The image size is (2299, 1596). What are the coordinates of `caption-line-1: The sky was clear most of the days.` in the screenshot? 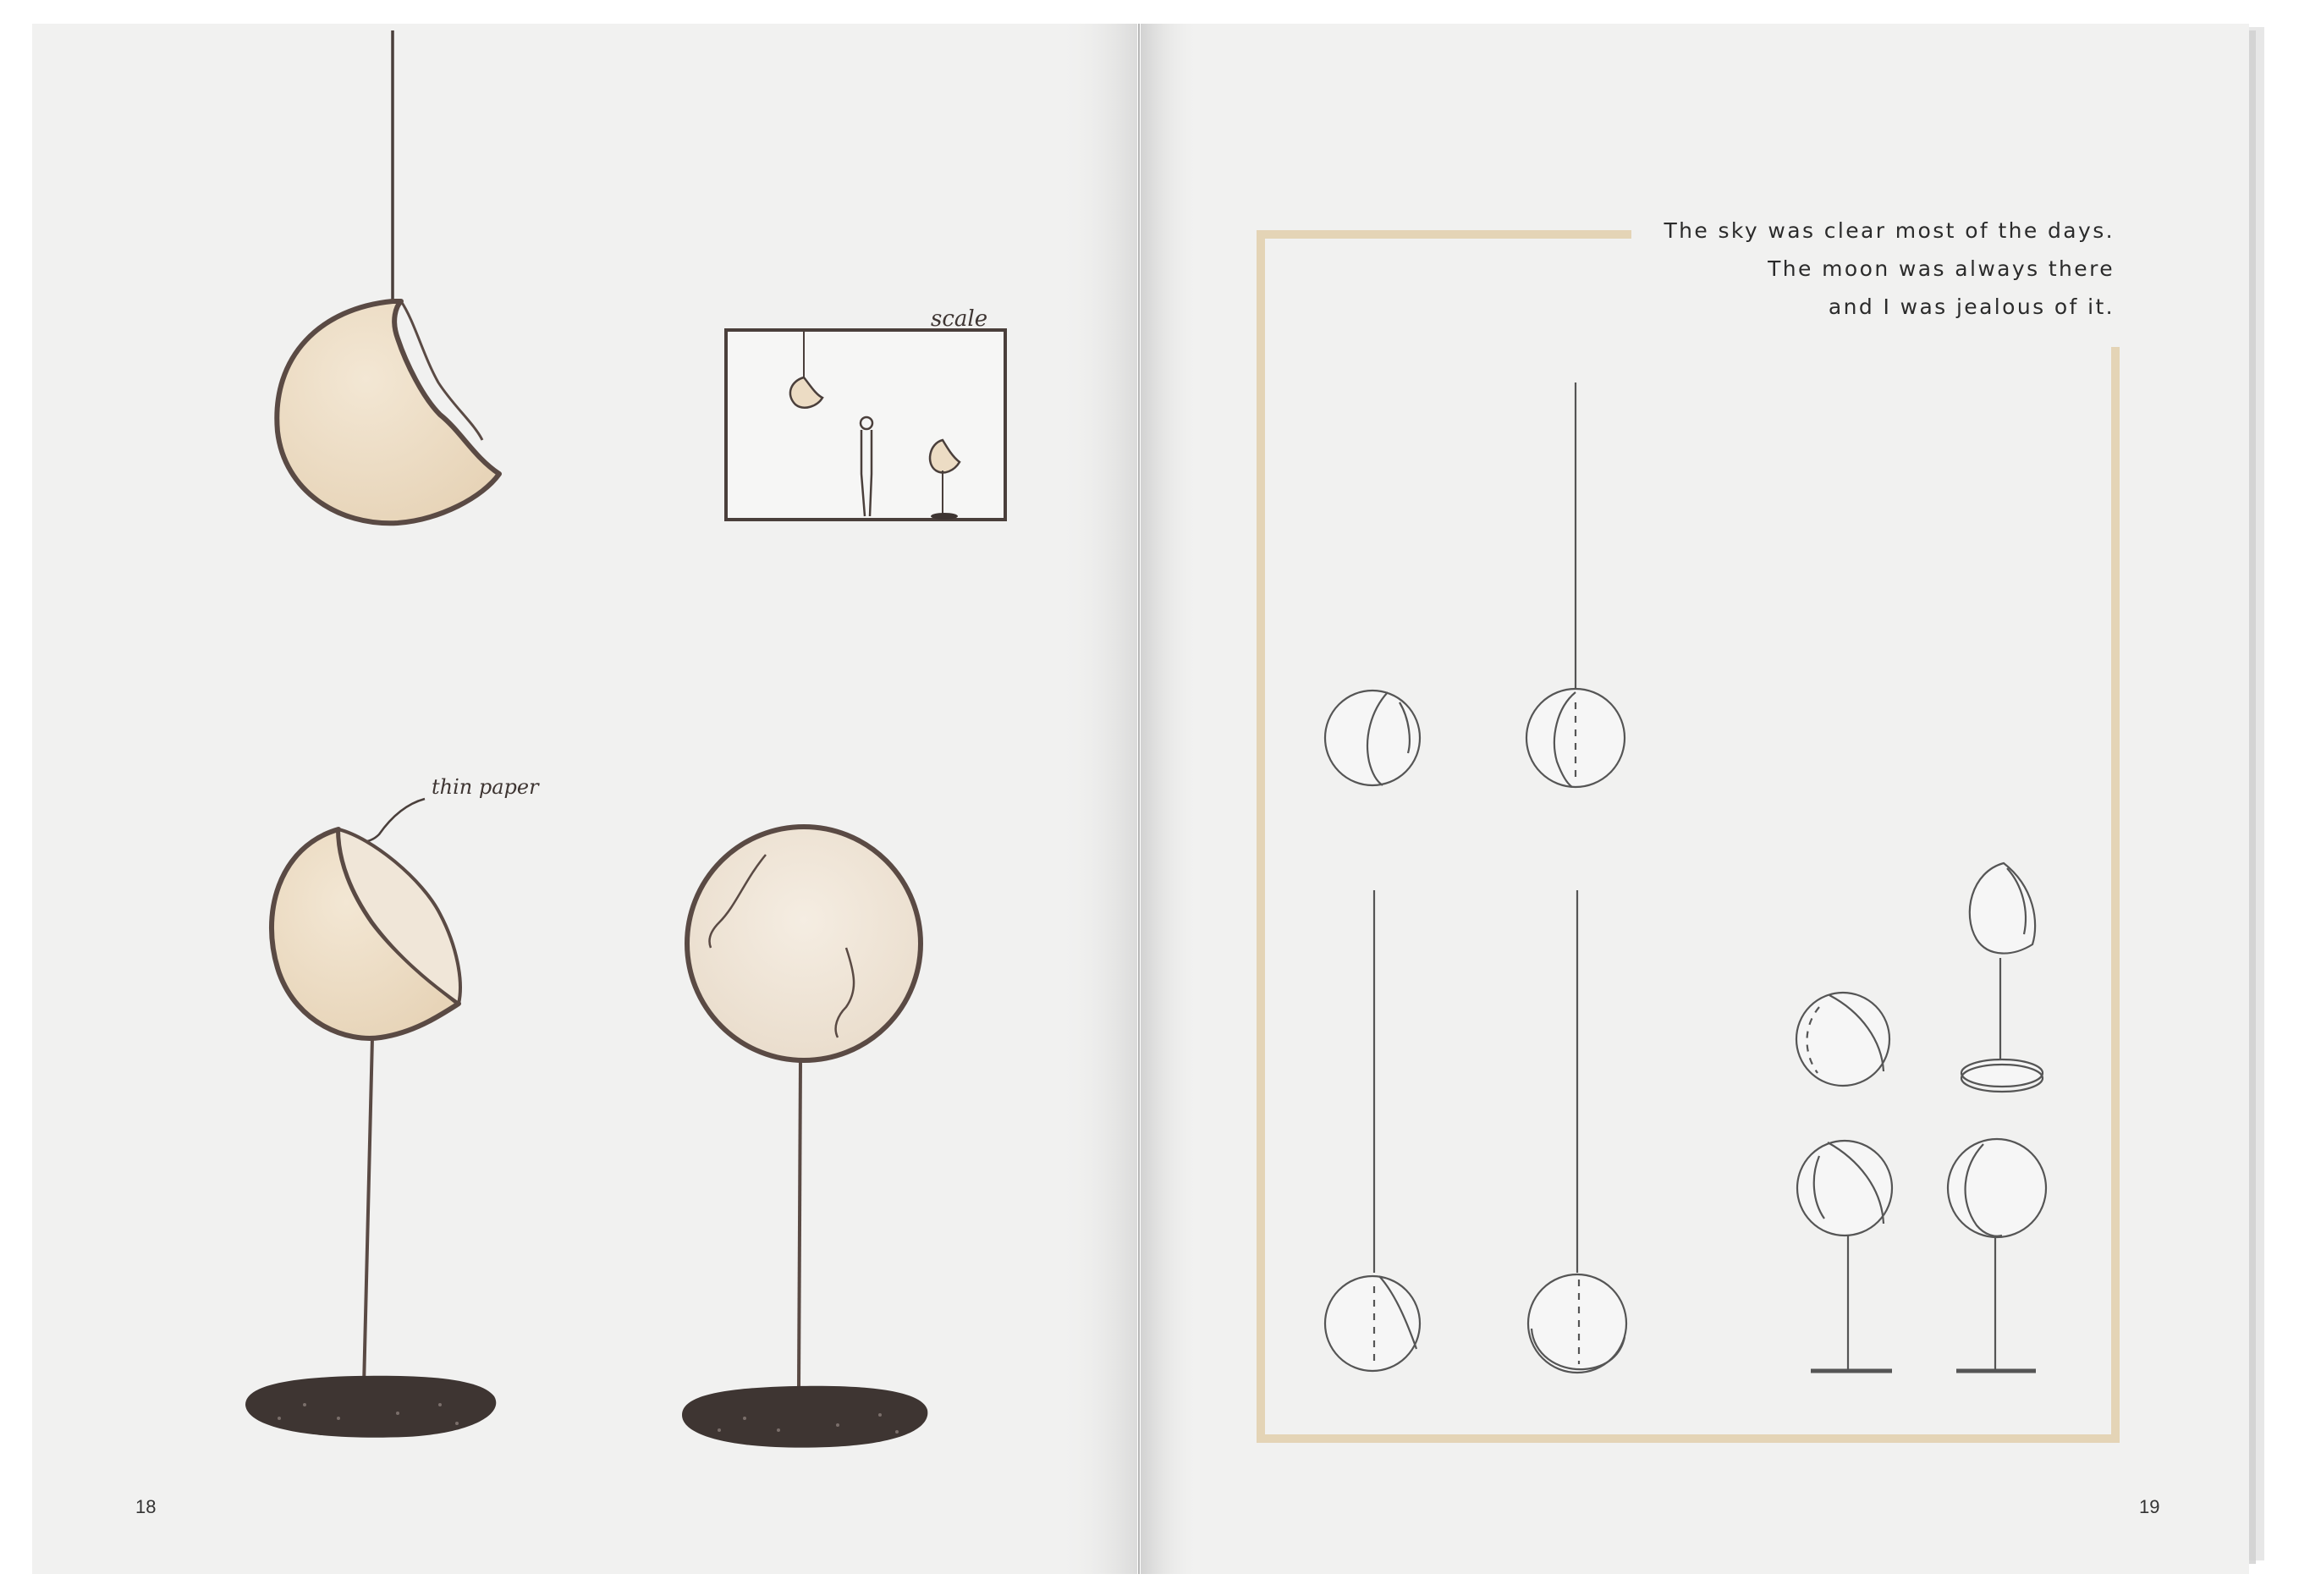 It's located at (1889, 230).